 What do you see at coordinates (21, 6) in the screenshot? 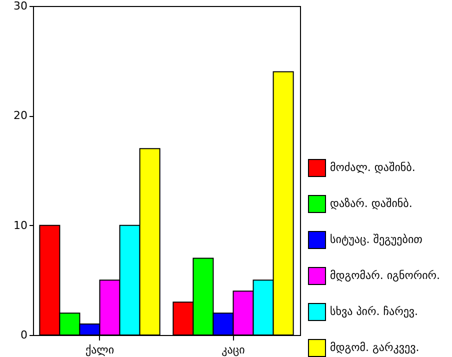
I see `y-tick-label: 30` at bounding box center [21, 6].